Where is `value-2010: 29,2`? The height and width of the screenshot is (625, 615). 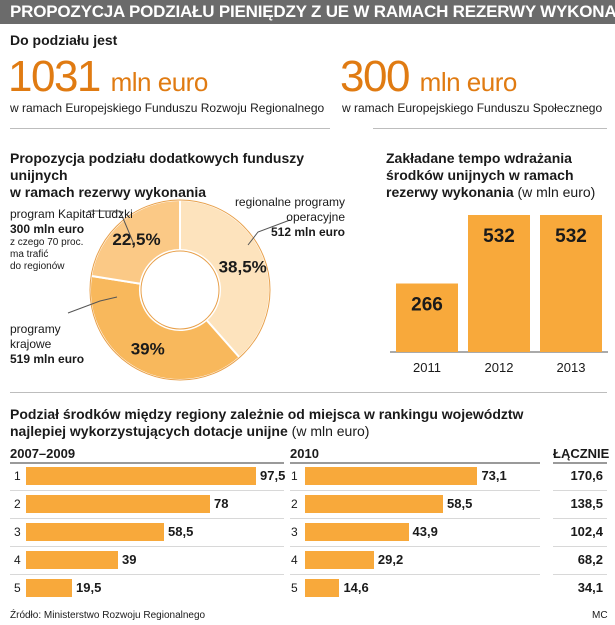 value-2010: 29,2 is located at coordinates (390, 559).